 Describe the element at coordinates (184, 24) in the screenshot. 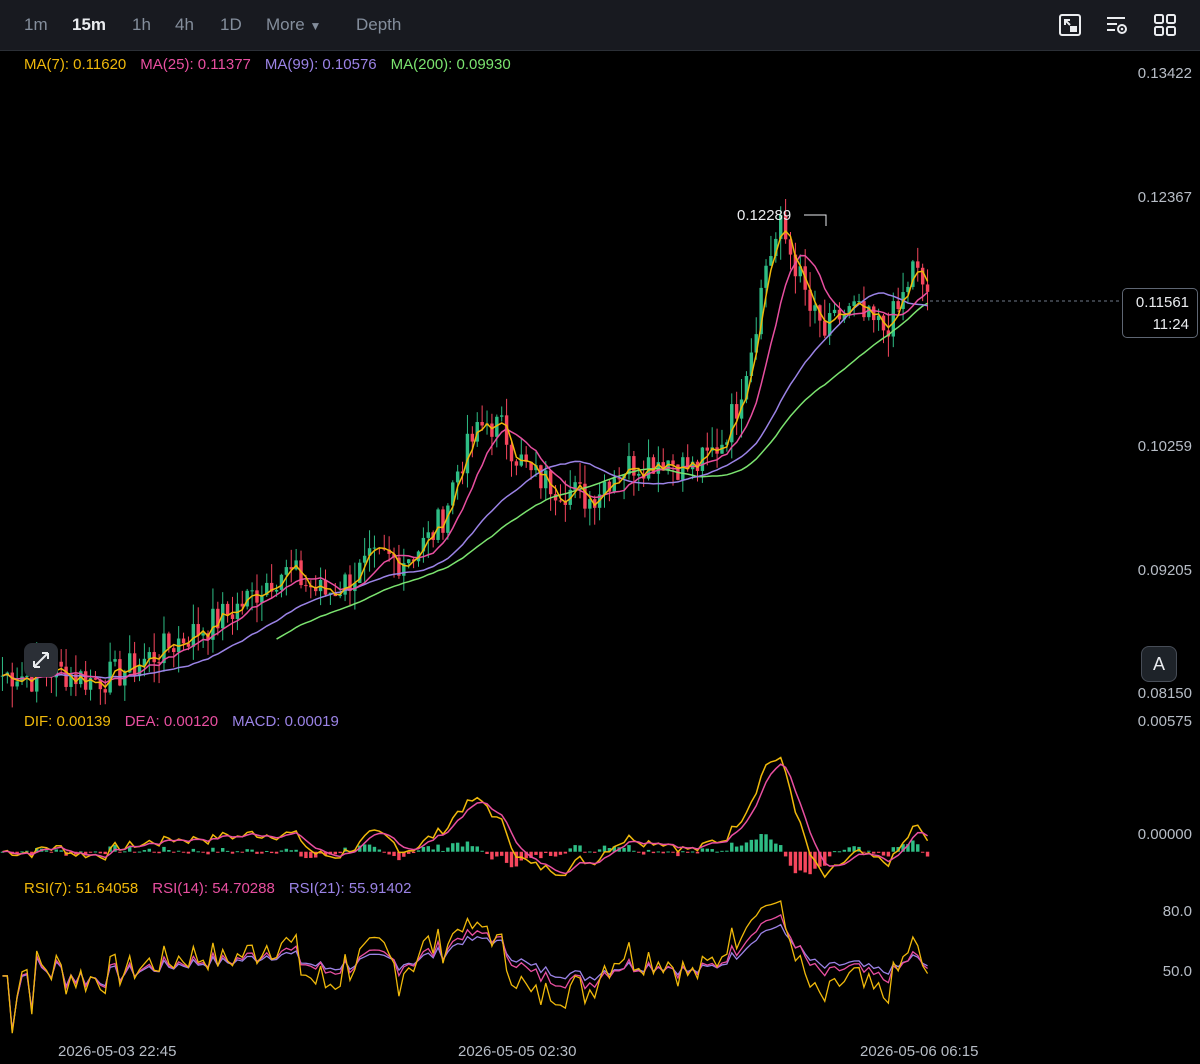

I see `interval-4h: 4h` at that location.